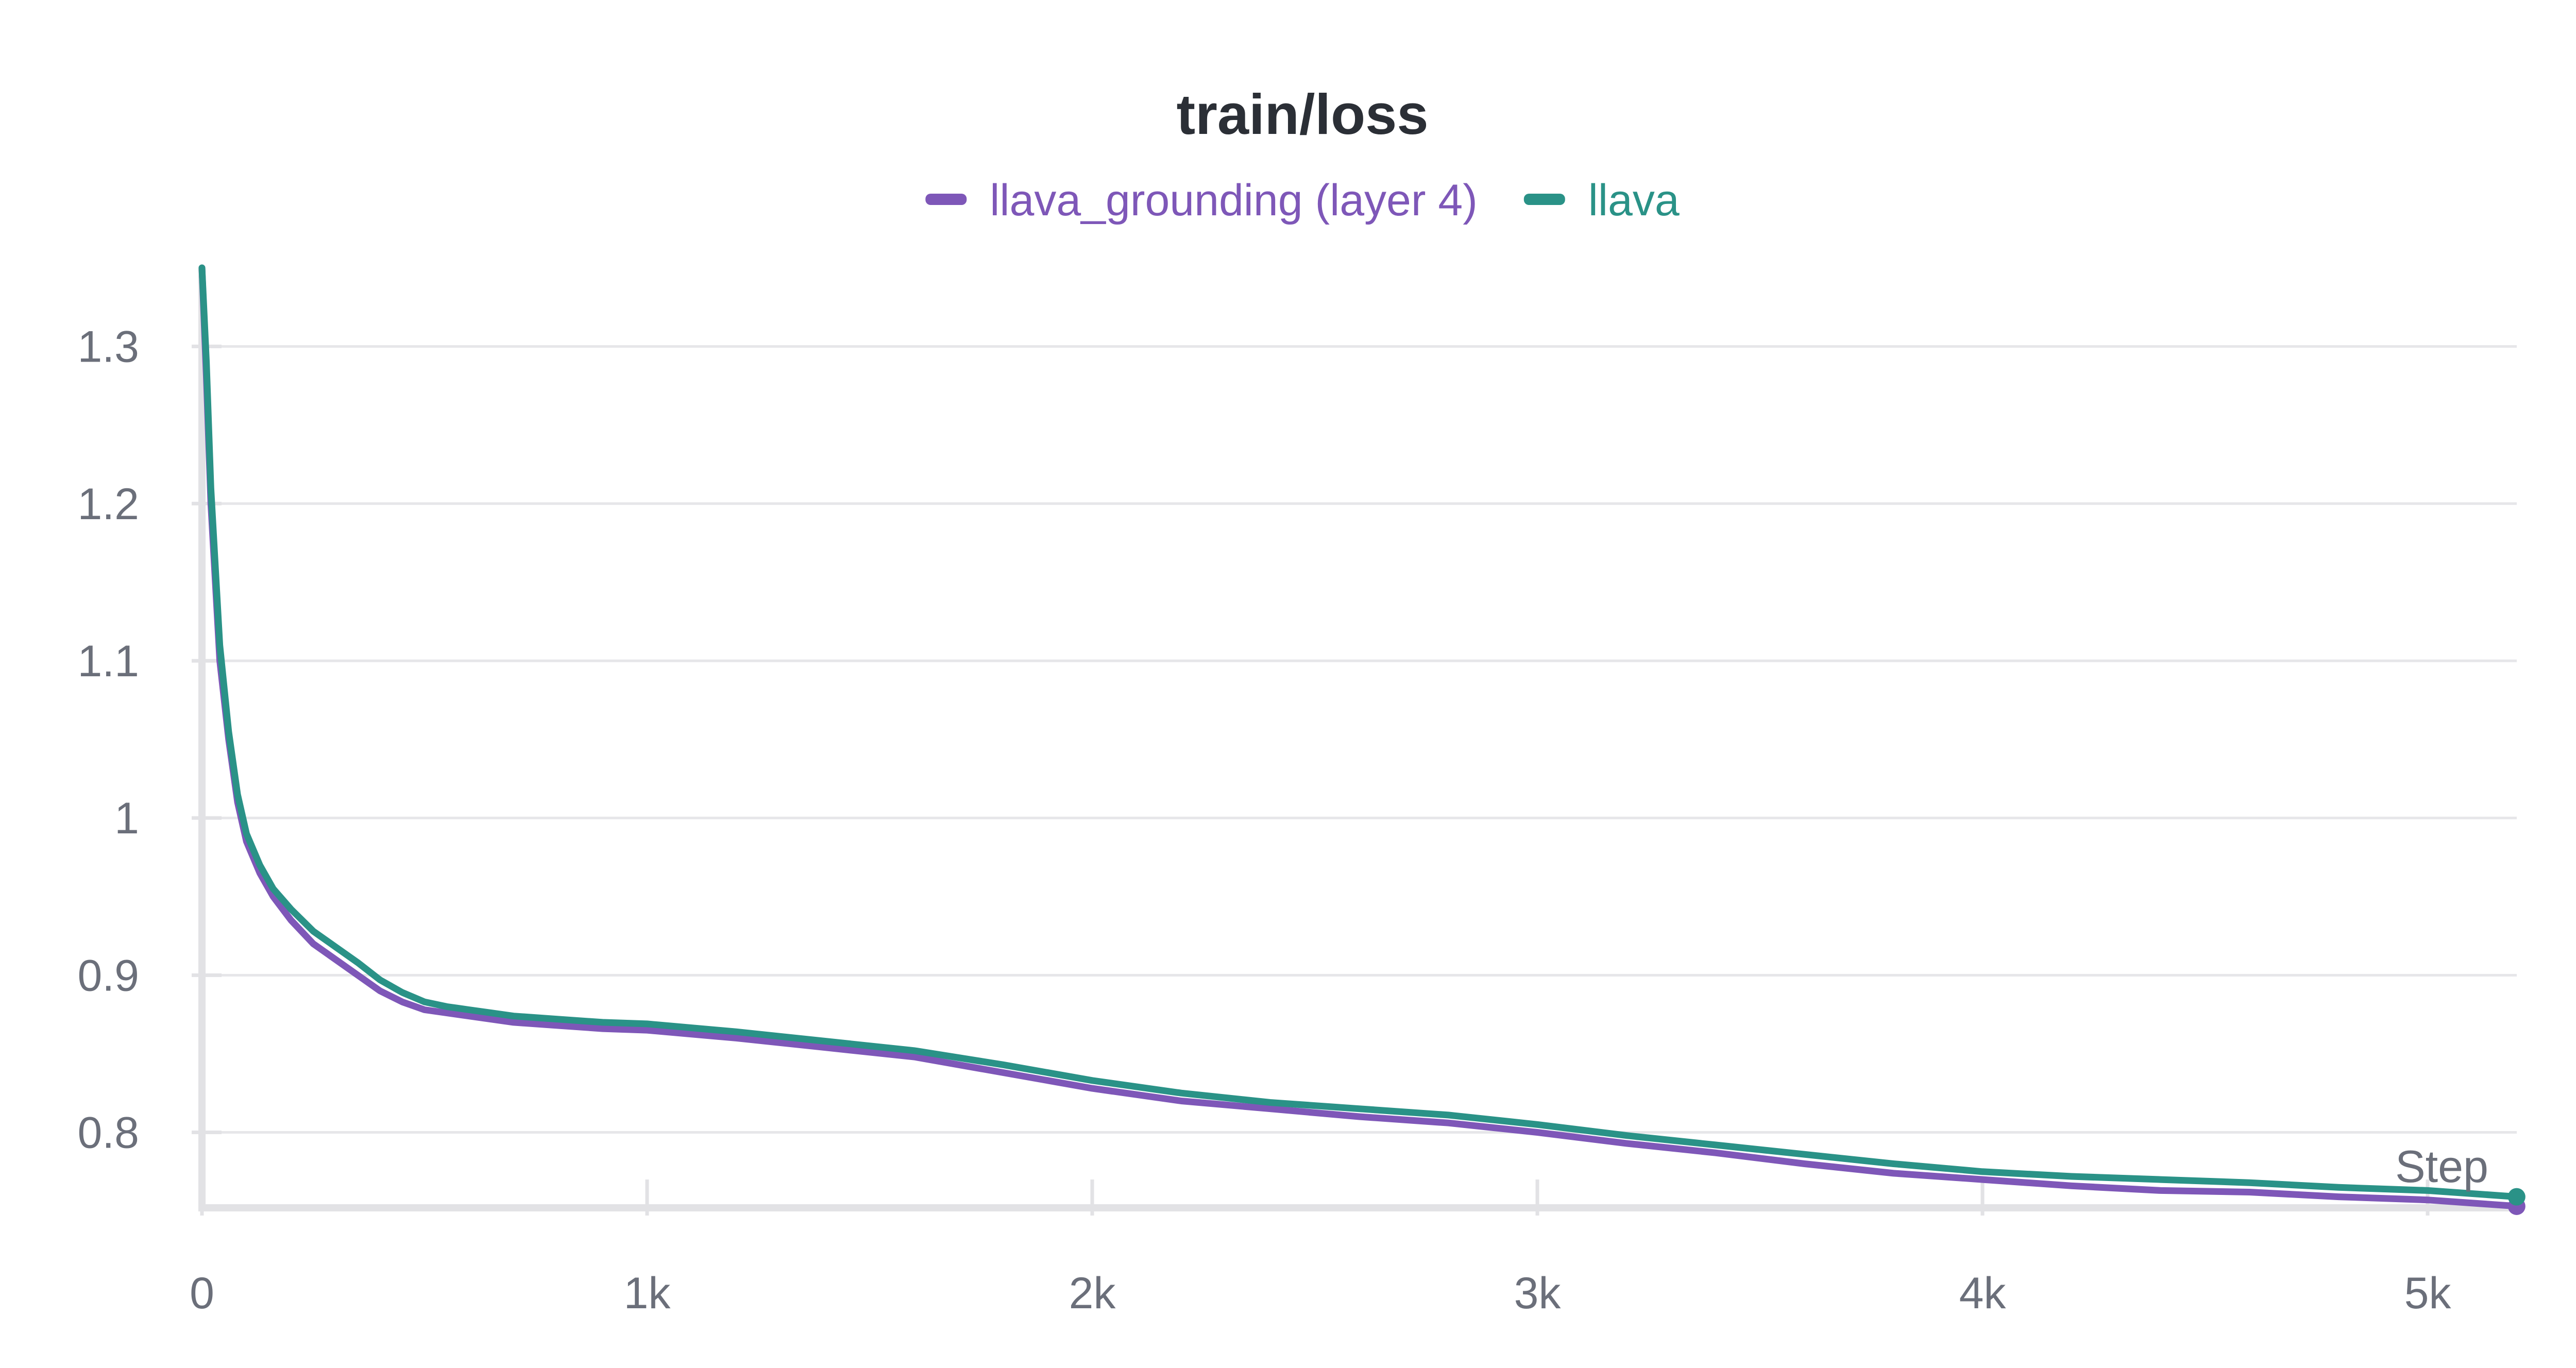  What do you see at coordinates (1320, 1293) in the screenshot?
I see `x-tick-labels: 0 1k 2k 3k 4k 5k` at bounding box center [1320, 1293].